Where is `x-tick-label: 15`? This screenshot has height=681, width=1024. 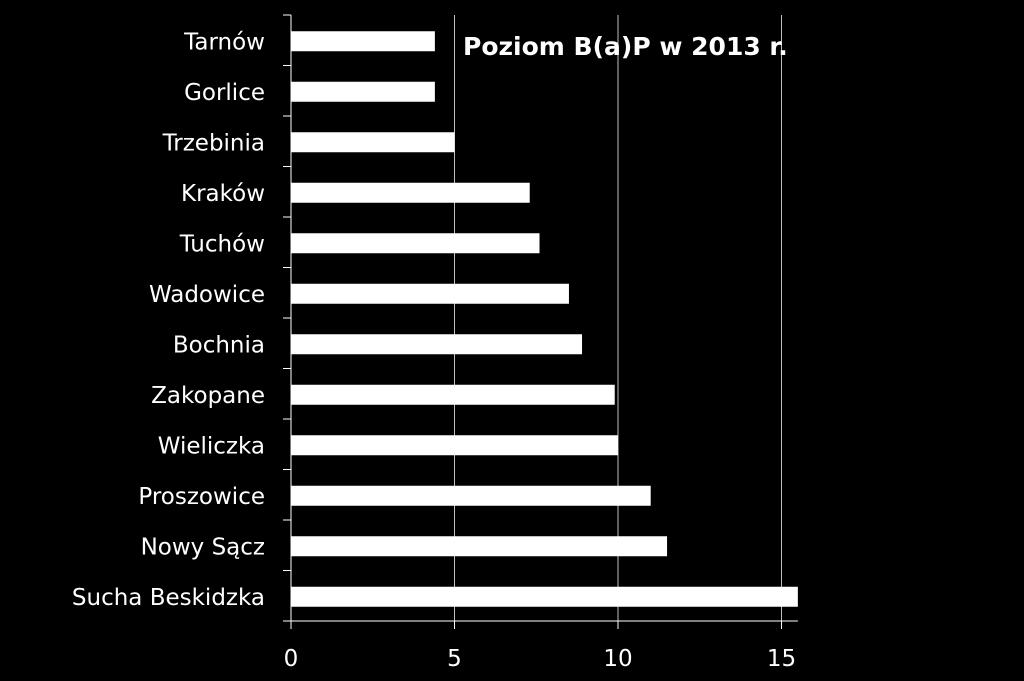
x-tick-label: 15 is located at coordinates (781, 659).